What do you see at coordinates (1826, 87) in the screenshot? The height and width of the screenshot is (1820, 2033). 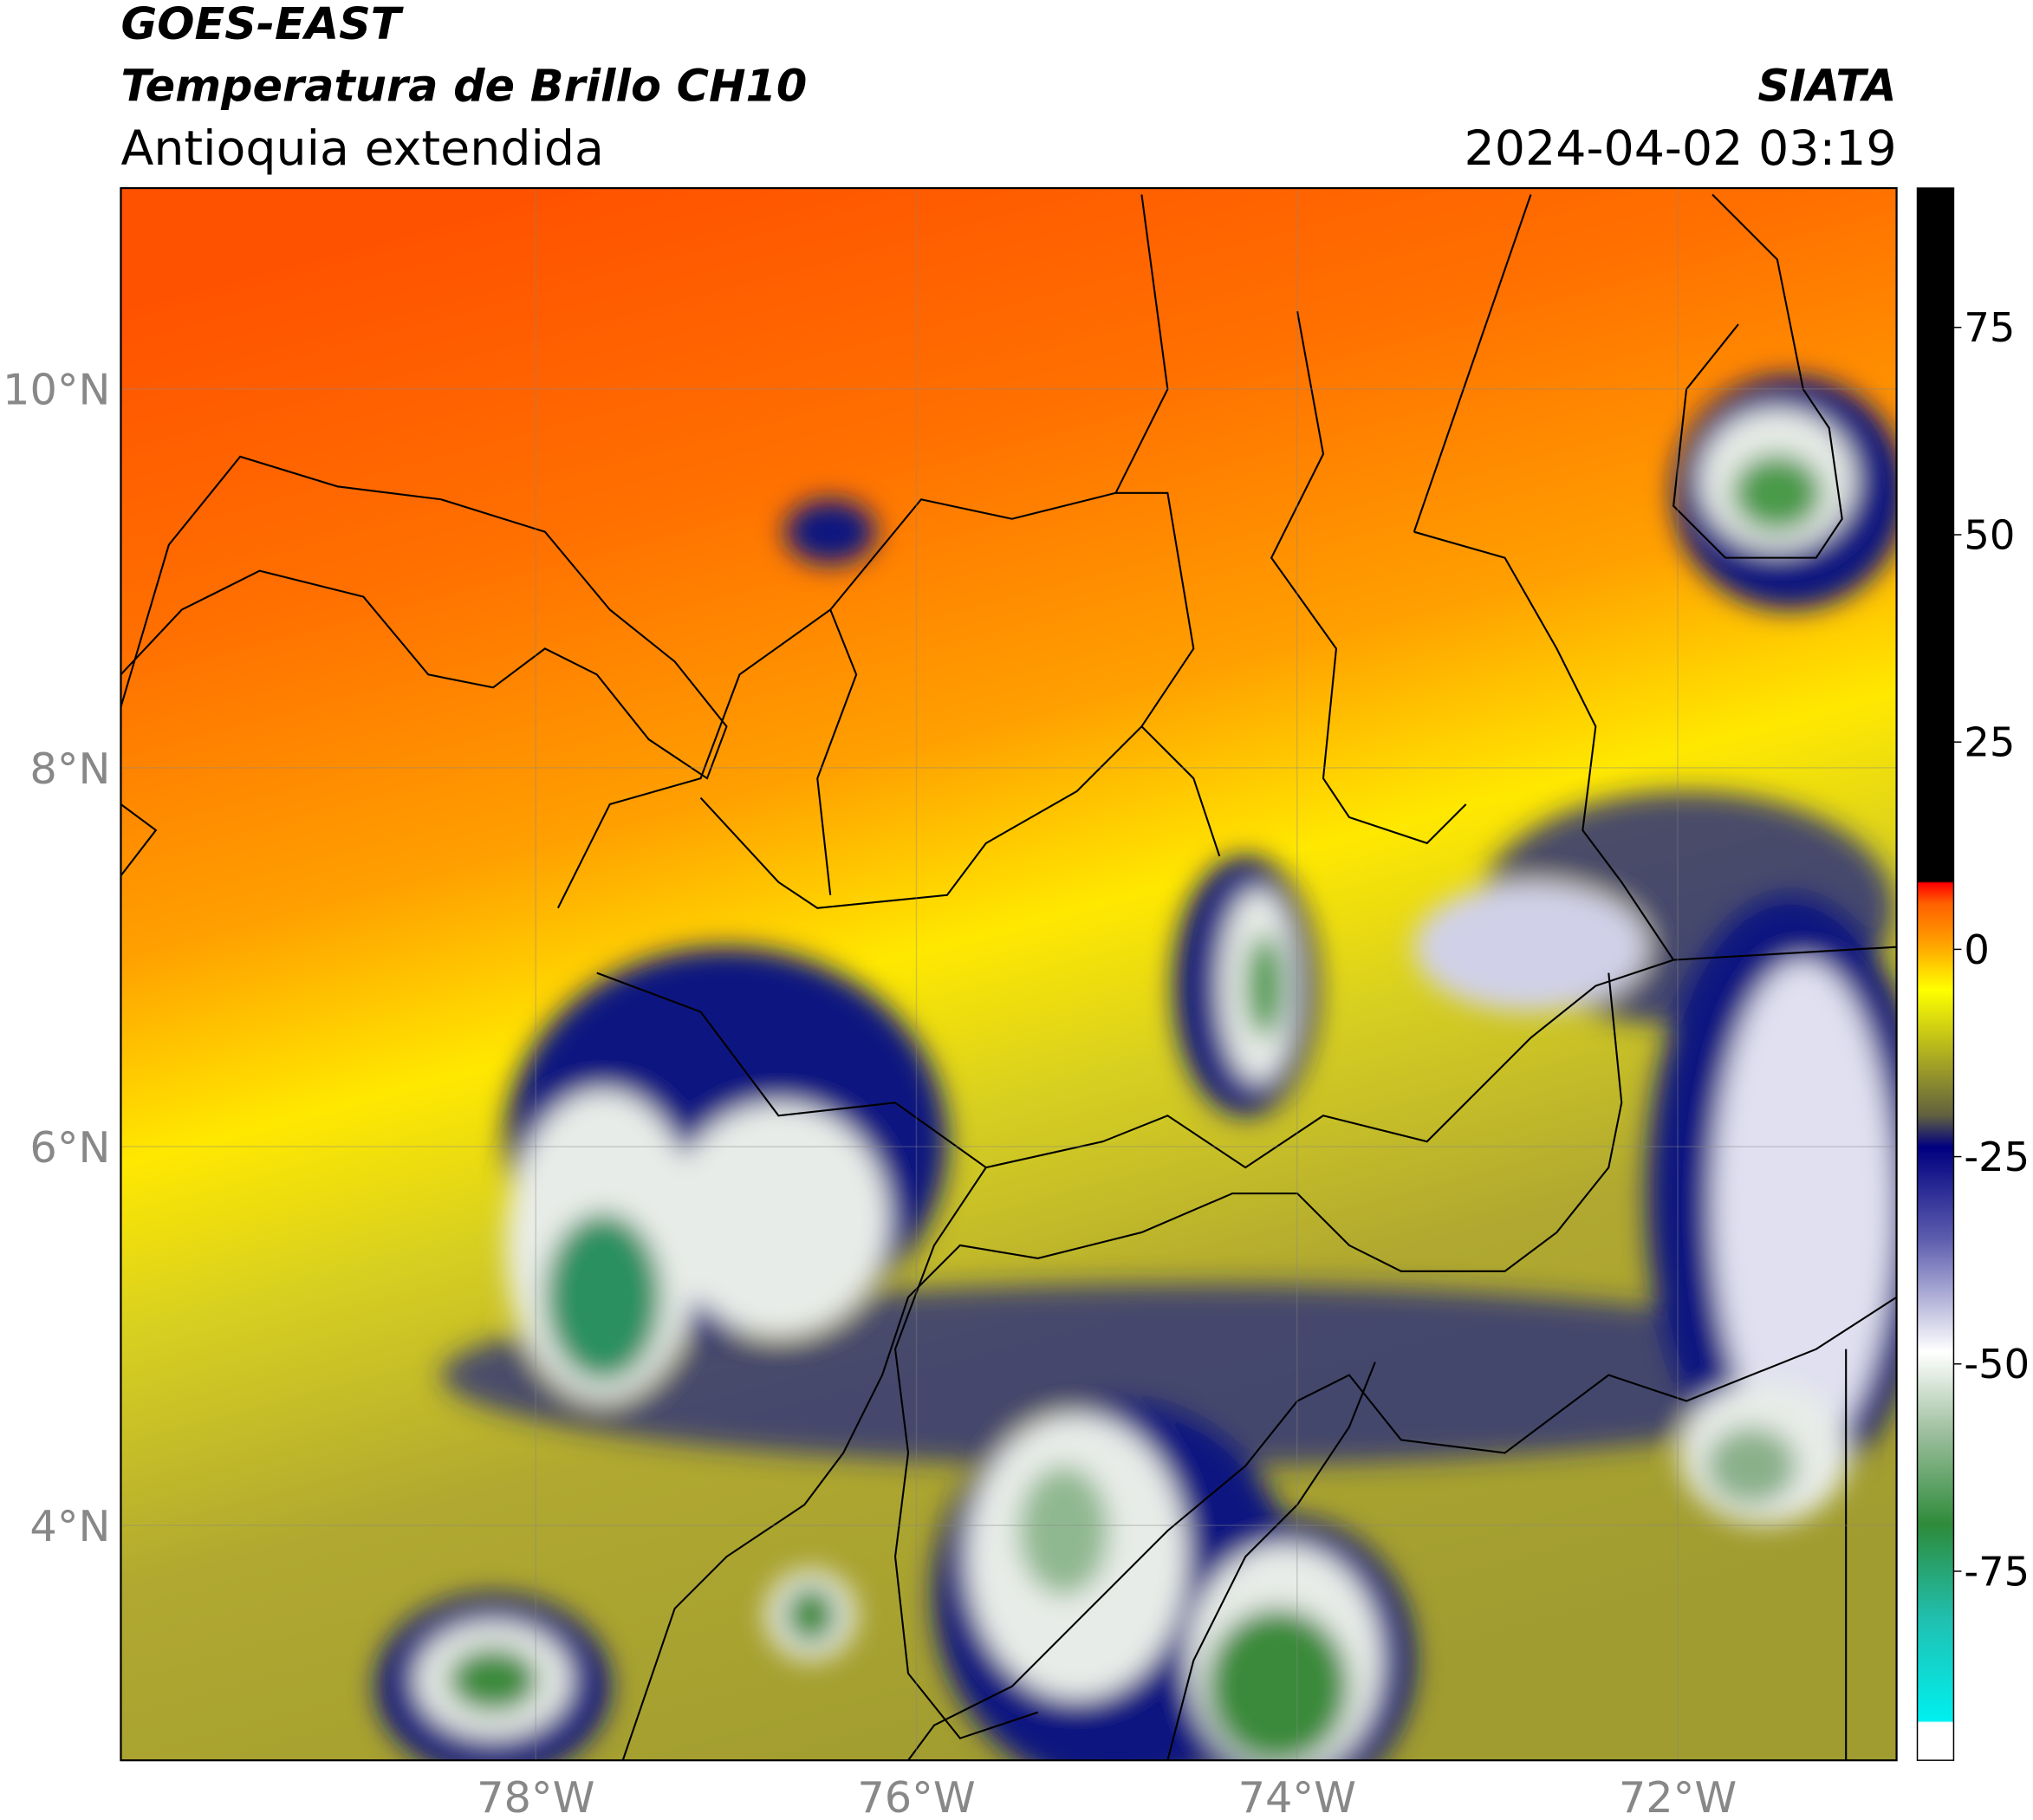 I see `source: SIATA` at bounding box center [1826, 87].